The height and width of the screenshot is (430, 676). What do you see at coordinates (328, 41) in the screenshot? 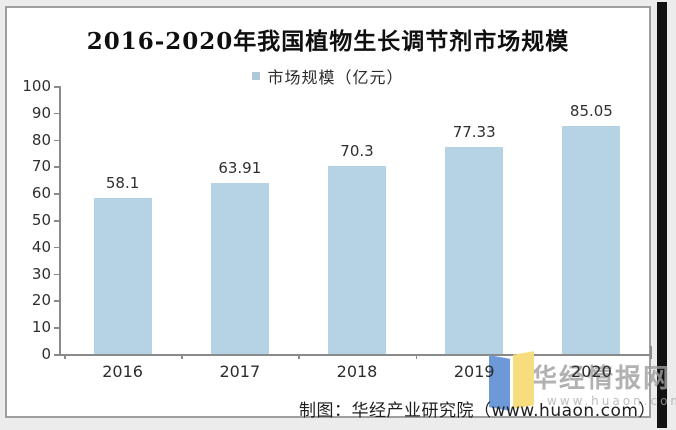
I see `chart-title: 2016-2020年我国植物生长调节剂市场规模` at bounding box center [328, 41].